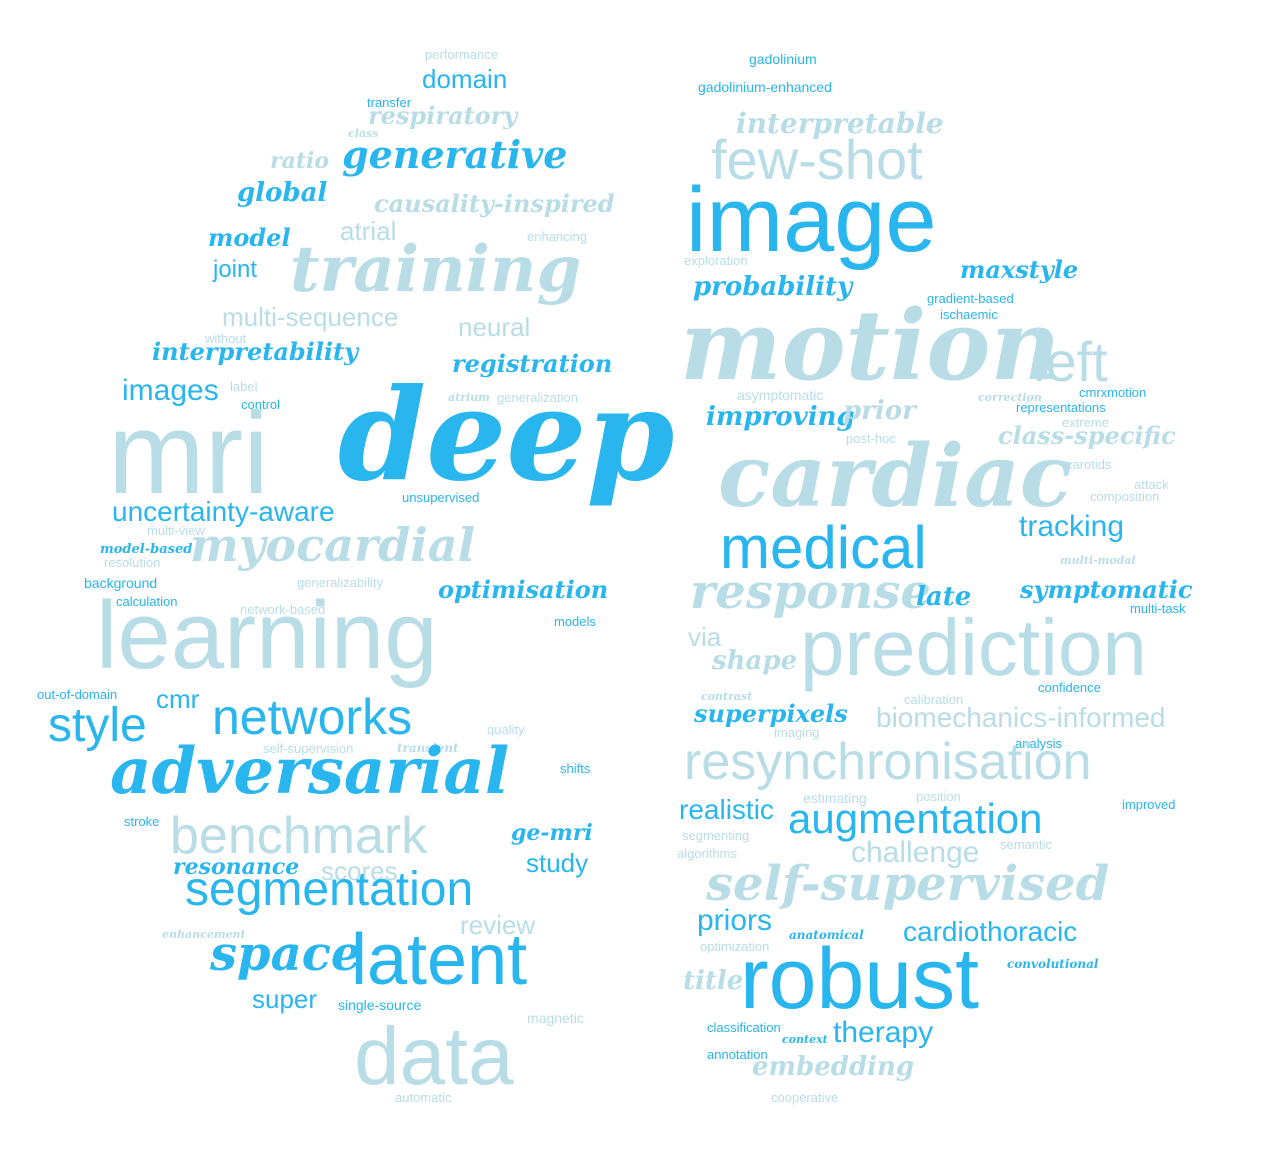 This screenshot has height=1154, width=1280. Describe the element at coordinates (226, 338) in the screenshot. I see `word-without: without` at that location.